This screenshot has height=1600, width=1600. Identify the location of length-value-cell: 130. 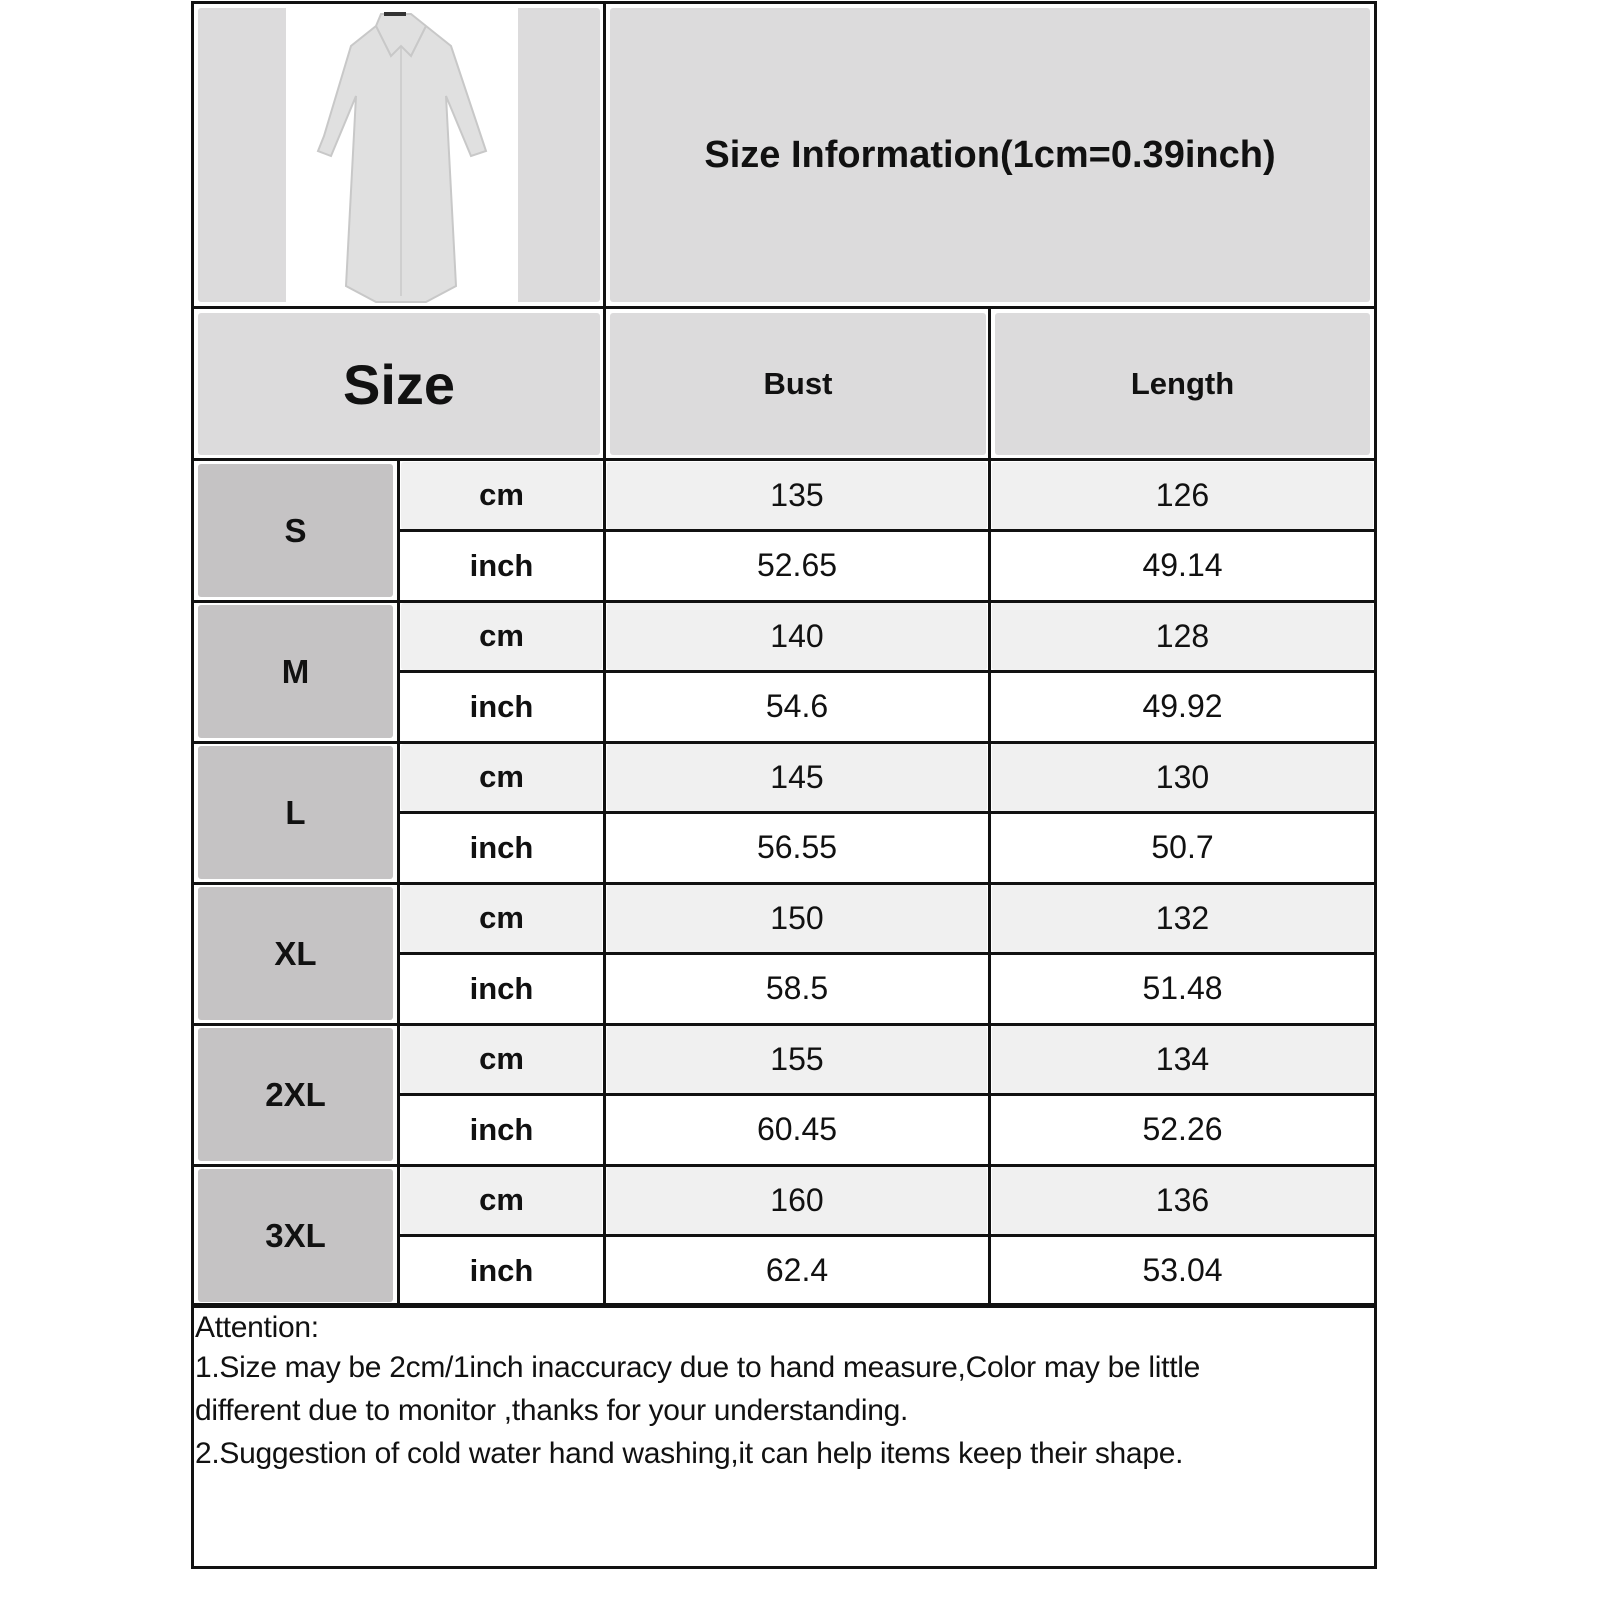
(1182, 777).